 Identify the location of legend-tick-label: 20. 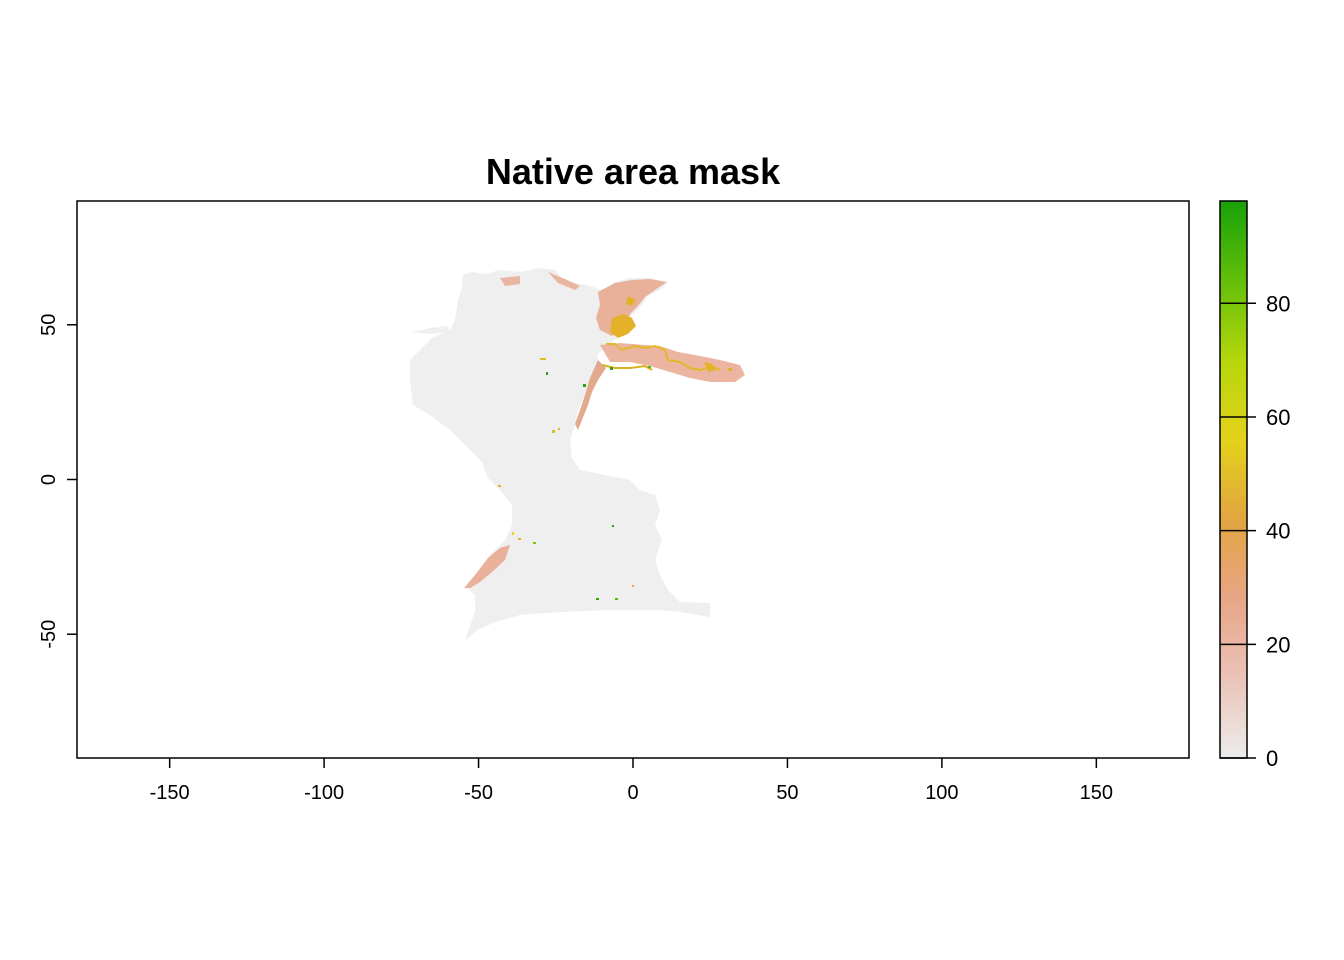
(1278, 644).